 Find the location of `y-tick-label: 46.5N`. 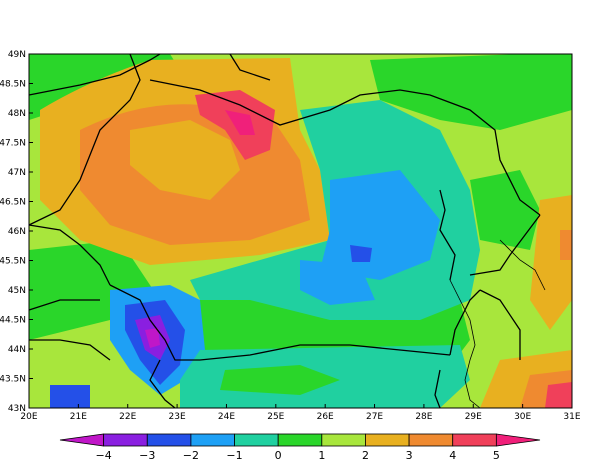

y-tick-label: 46.5N is located at coordinates (13, 203).